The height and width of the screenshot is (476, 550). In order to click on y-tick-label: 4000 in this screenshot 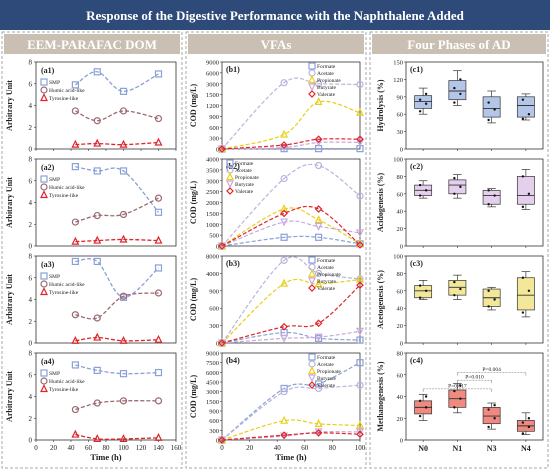, I will do `click(212, 274)`.